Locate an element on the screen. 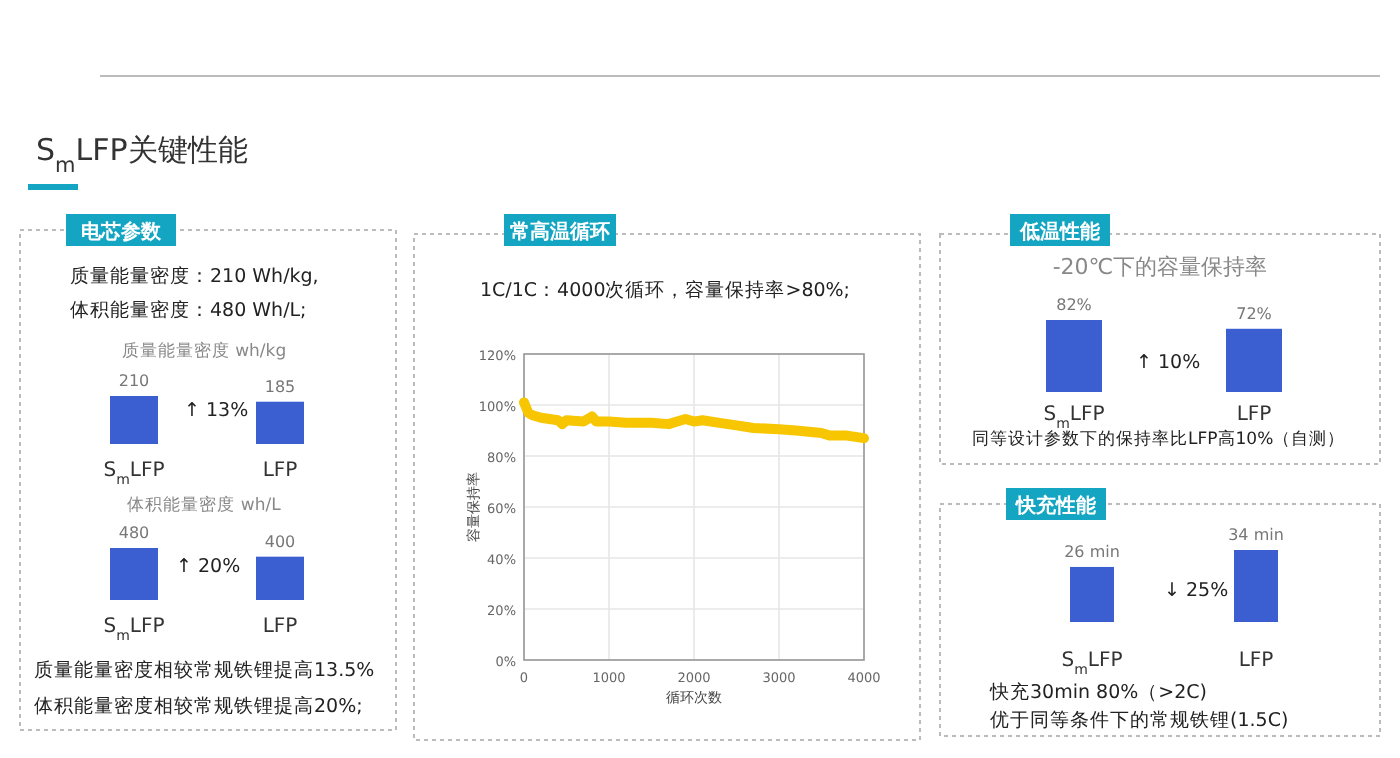  data-label: 480 is located at coordinates (134, 533).